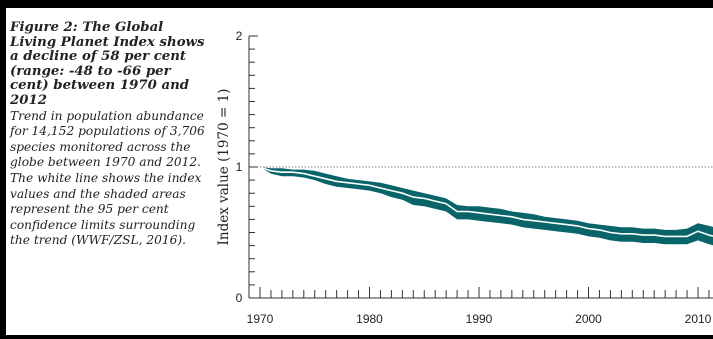 This screenshot has width=713, height=339. What do you see at coordinates (239, 167) in the screenshot?
I see `y-tick-label: 1` at bounding box center [239, 167].